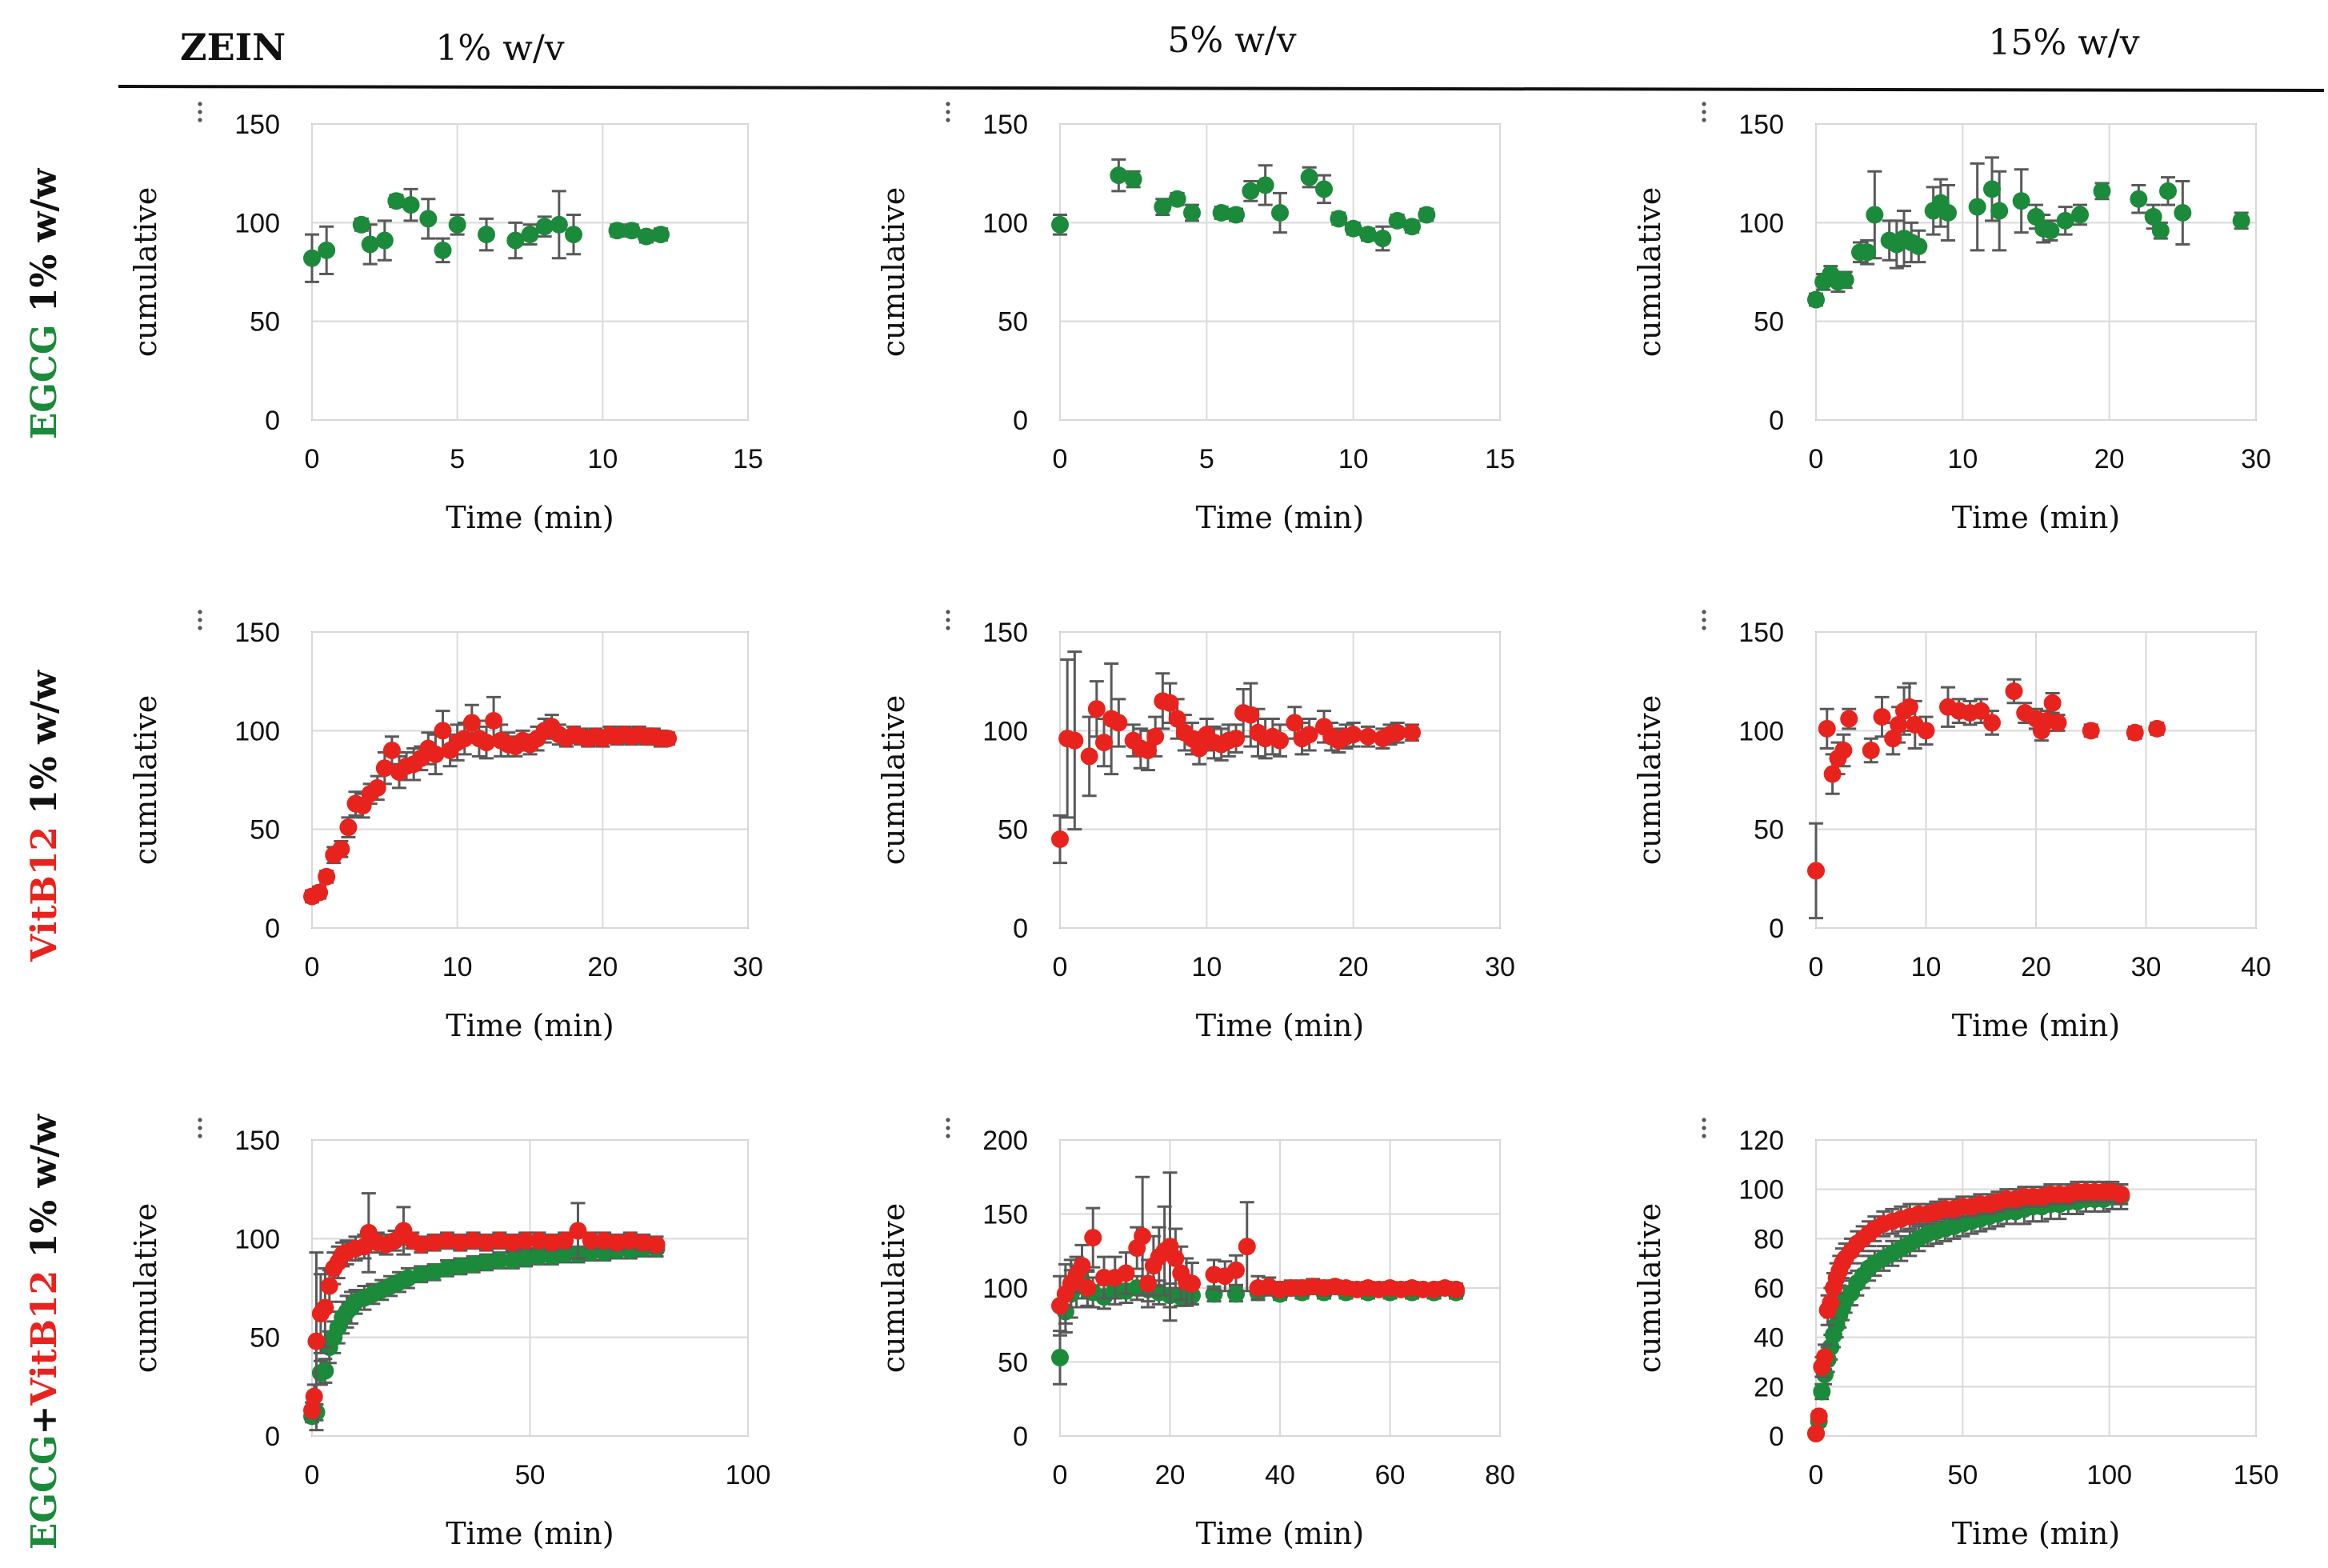 The image size is (2328, 1568). Describe the element at coordinates (1206, 459) in the screenshot. I see `x-tick-label: 5` at that location.